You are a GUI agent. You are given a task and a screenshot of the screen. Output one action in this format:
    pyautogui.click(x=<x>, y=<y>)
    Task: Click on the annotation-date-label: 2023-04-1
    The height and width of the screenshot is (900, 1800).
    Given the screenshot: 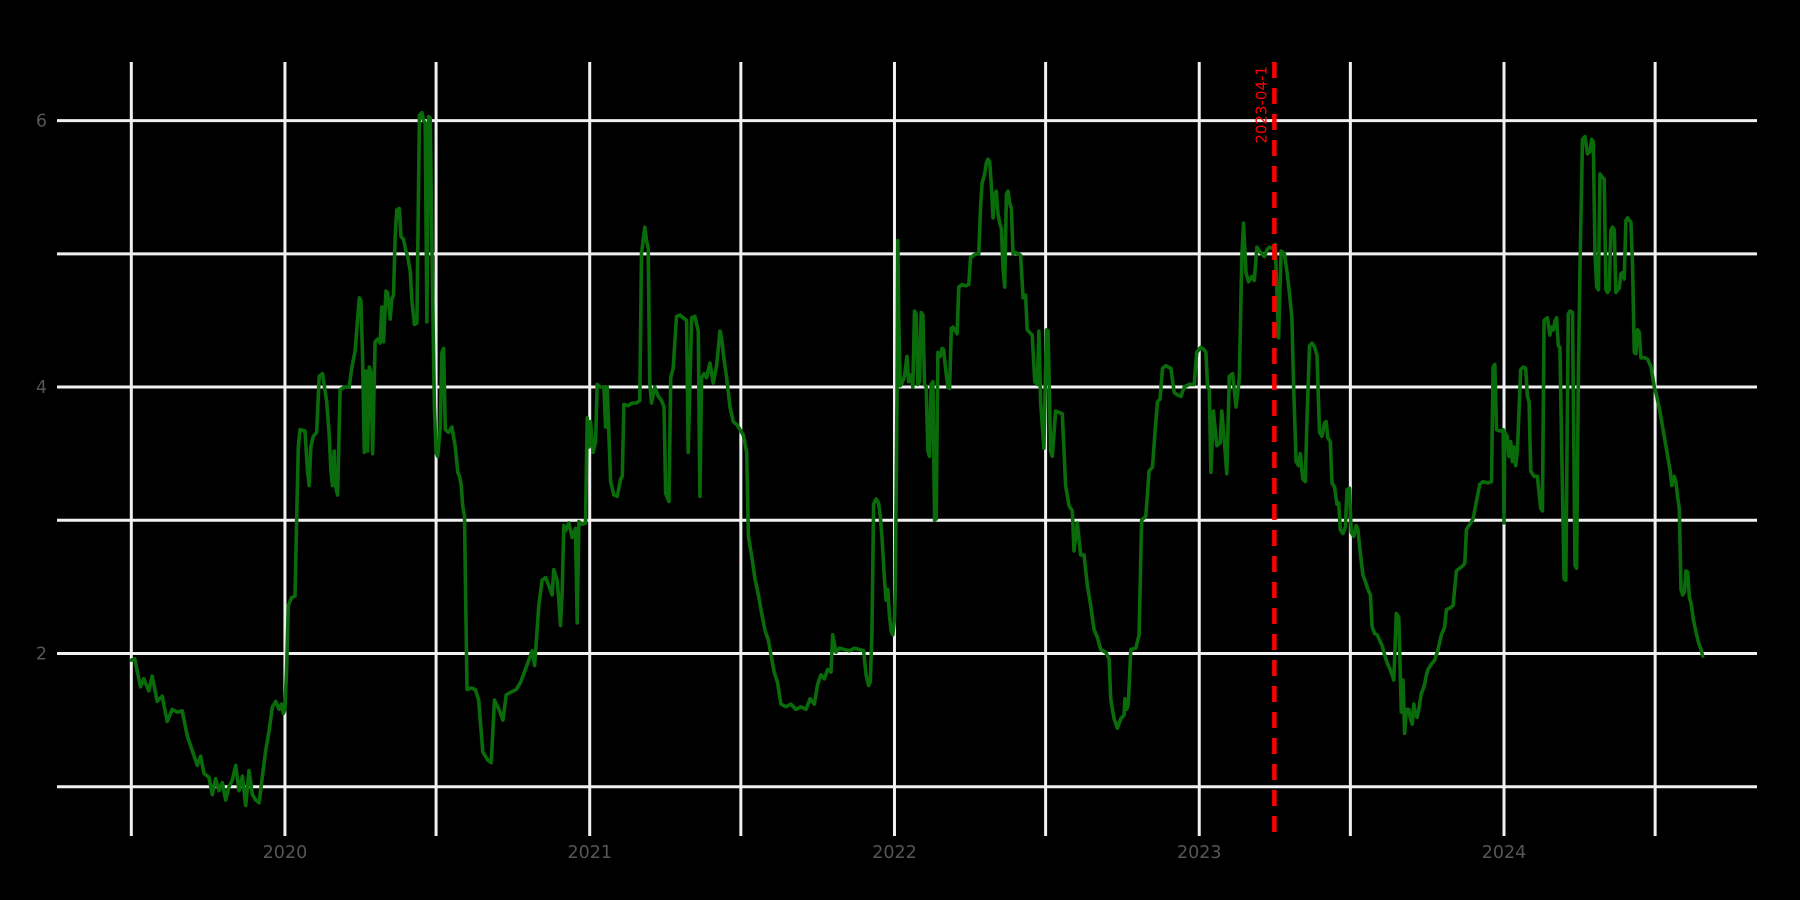 What is the action you would take?
    pyautogui.click(x=1261, y=105)
    